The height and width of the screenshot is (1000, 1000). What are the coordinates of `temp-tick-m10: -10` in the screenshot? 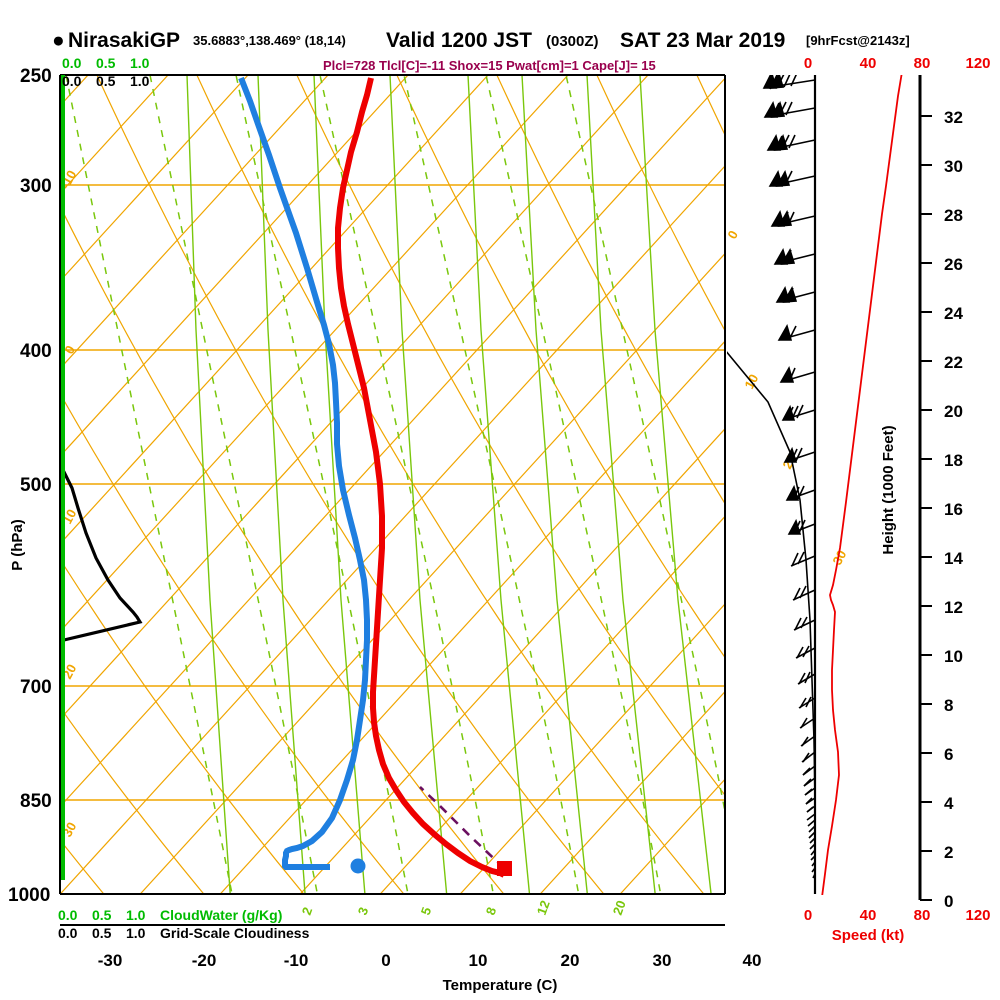 It's located at (296, 960).